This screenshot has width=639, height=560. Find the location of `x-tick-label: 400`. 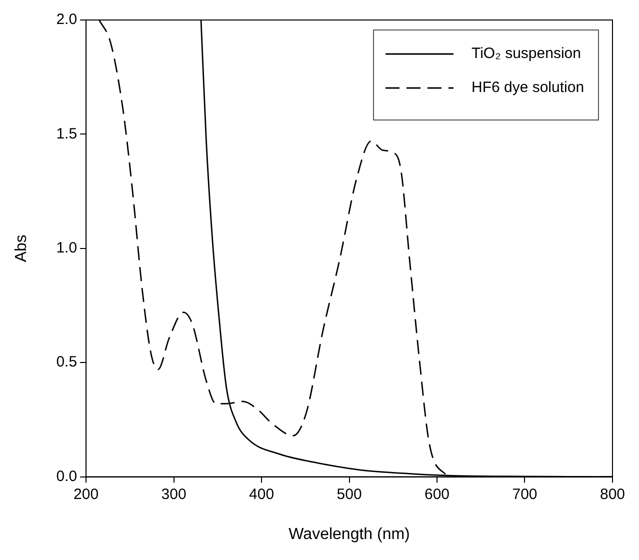

x-tick-label: 400 is located at coordinates (261, 494).